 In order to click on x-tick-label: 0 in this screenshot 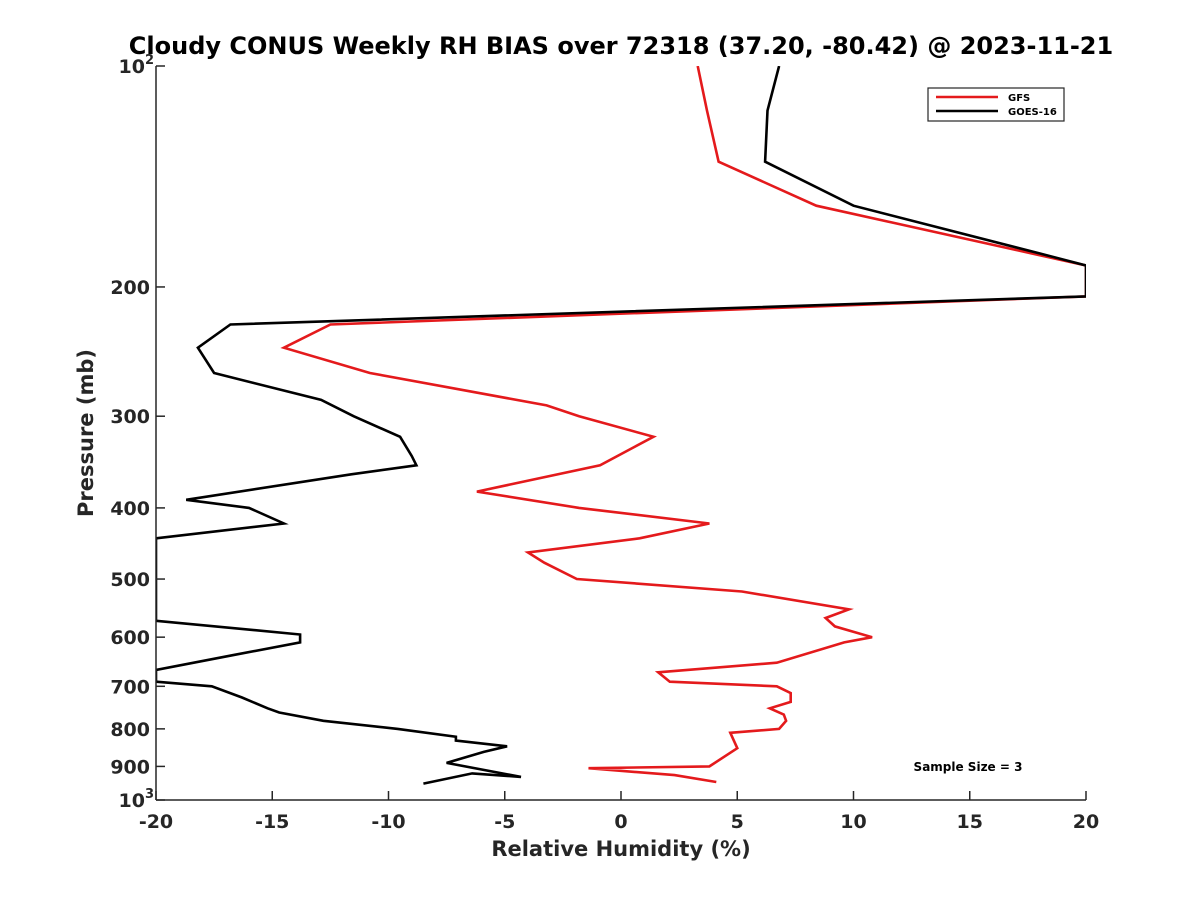, I will do `click(620, 822)`.